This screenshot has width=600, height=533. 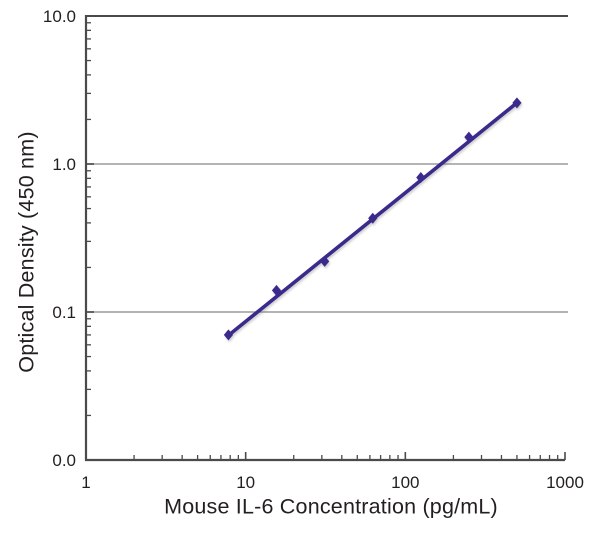 I want to click on y-tick-label: 10.0, so click(x=59, y=16).